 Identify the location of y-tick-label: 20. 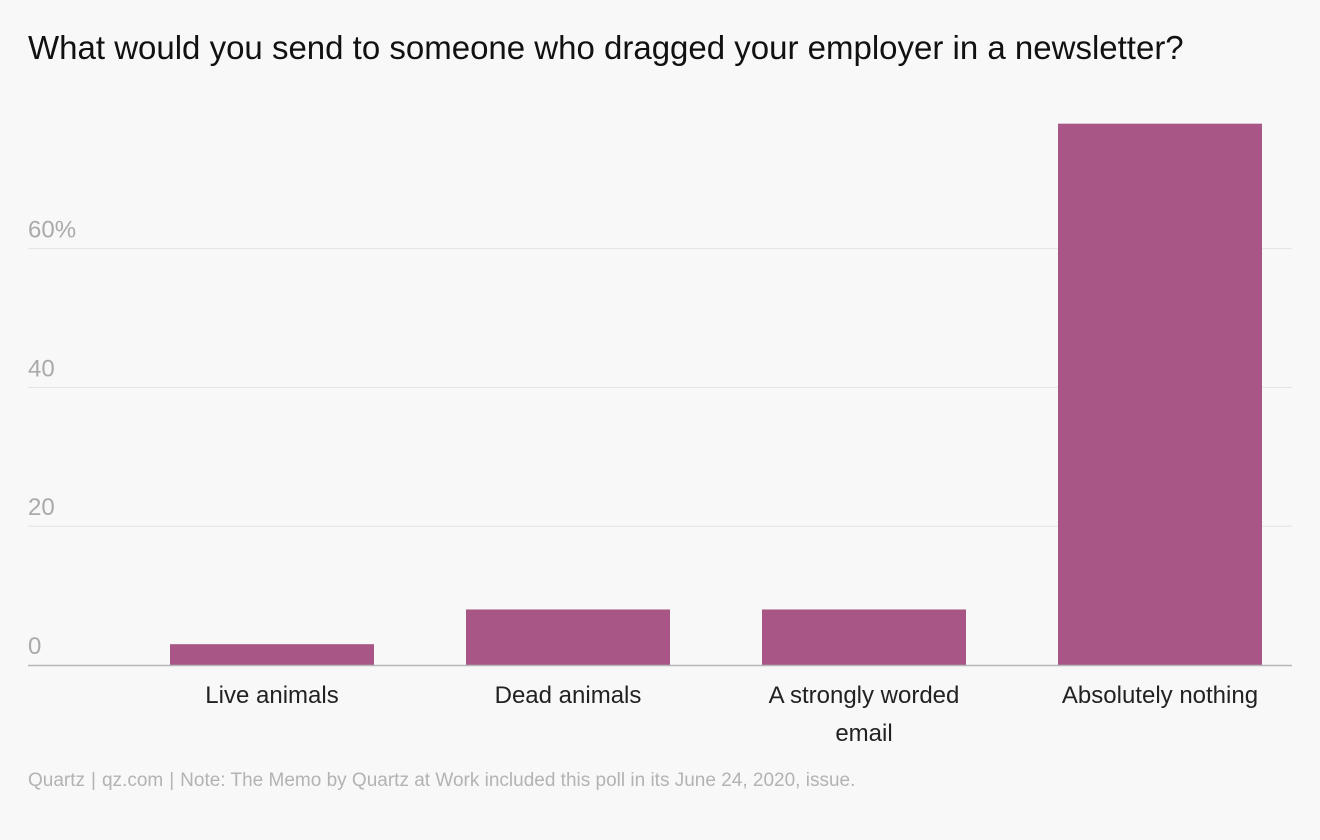
(41, 507).